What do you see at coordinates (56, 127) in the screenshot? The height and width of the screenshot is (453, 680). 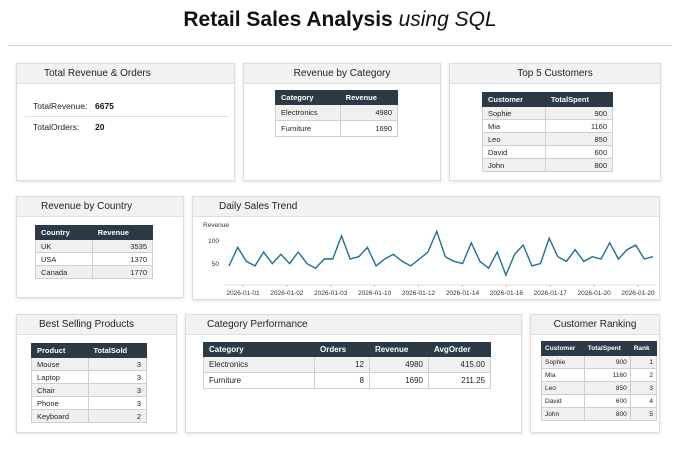 I see `total-orders-label: TotalOrders:` at bounding box center [56, 127].